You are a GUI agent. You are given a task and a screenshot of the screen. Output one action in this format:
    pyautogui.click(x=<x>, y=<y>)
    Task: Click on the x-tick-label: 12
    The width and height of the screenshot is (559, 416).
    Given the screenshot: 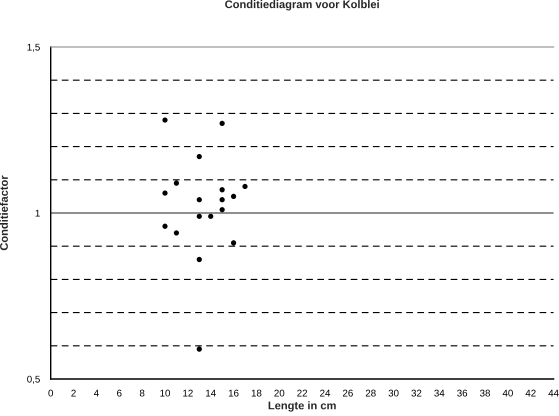 What is the action you would take?
    pyautogui.click(x=188, y=393)
    